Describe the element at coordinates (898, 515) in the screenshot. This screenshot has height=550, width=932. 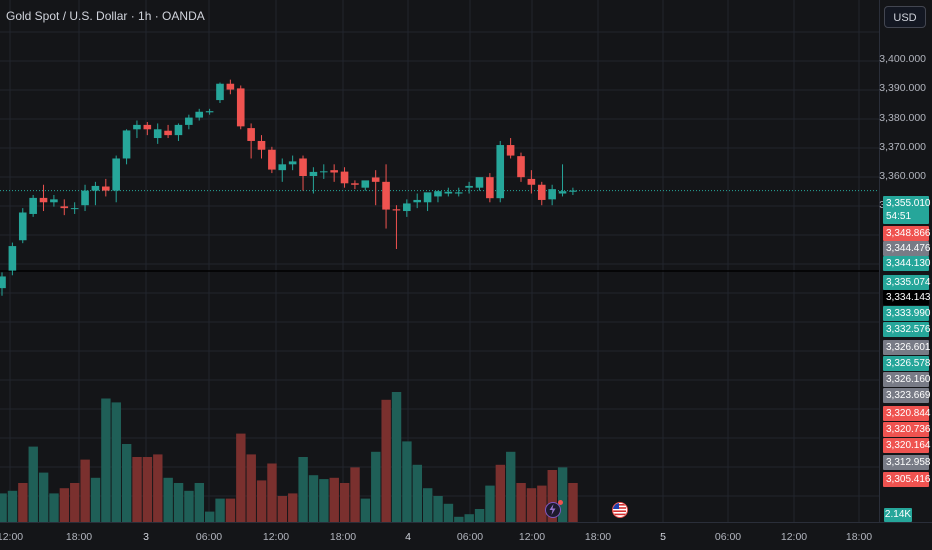
I see `volume-badge: 2.14K` at that location.